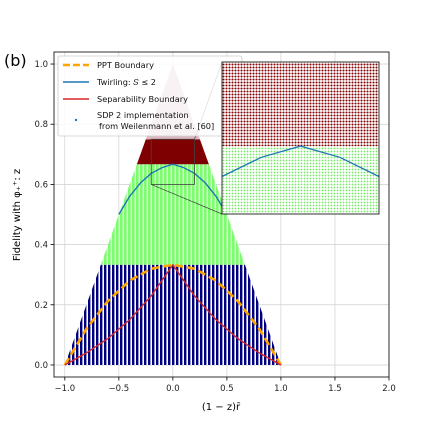 Image resolution: width=432 pixels, height=432 pixels. Describe the element at coordinates (125, 65) in the screenshot. I see `legend-label-0: PPT Boundary` at that location.